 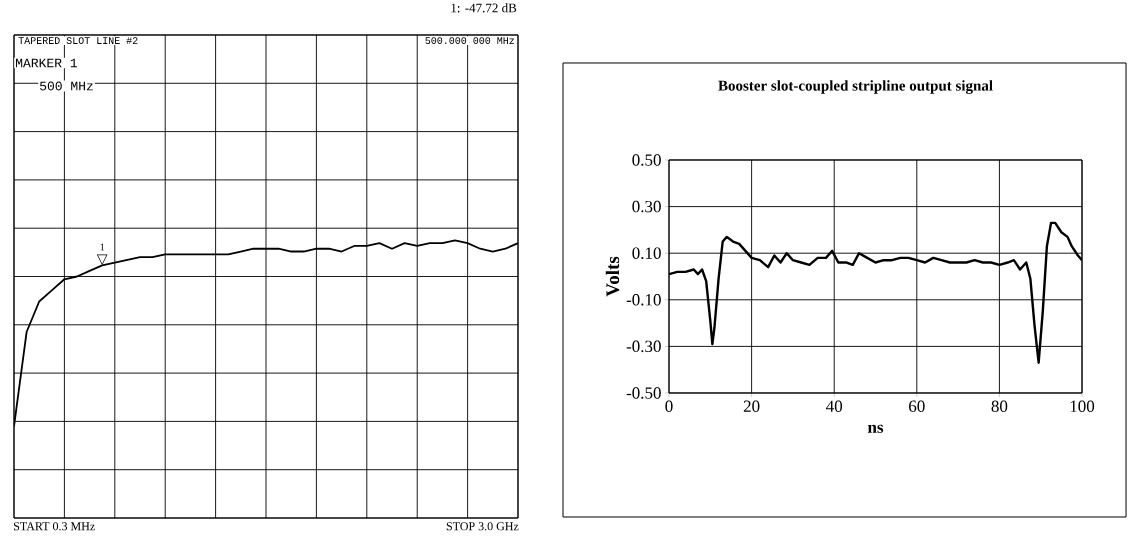 What do you see at coordinates (917, 406) in the screenshot?
I see `x-tick-label: 60` at bounding box center [917, 406].